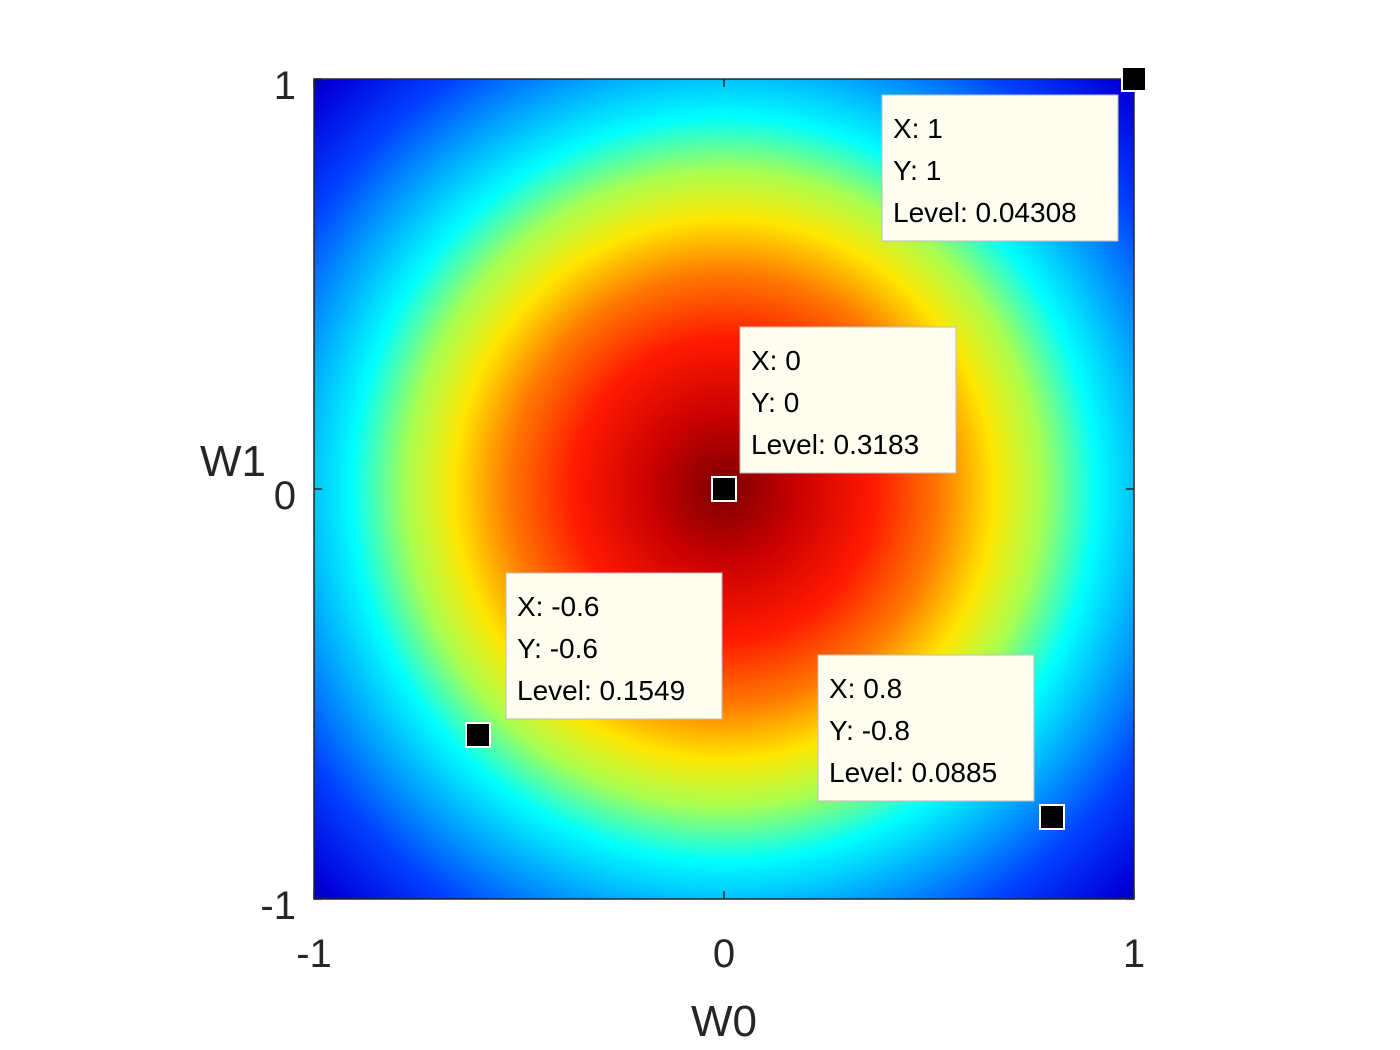 This screenshot has width=1400, height=1050. Describe the element at coordinates (558, 606) in the screenshot. I see `data-tip-line: X: -0.6` at that location.